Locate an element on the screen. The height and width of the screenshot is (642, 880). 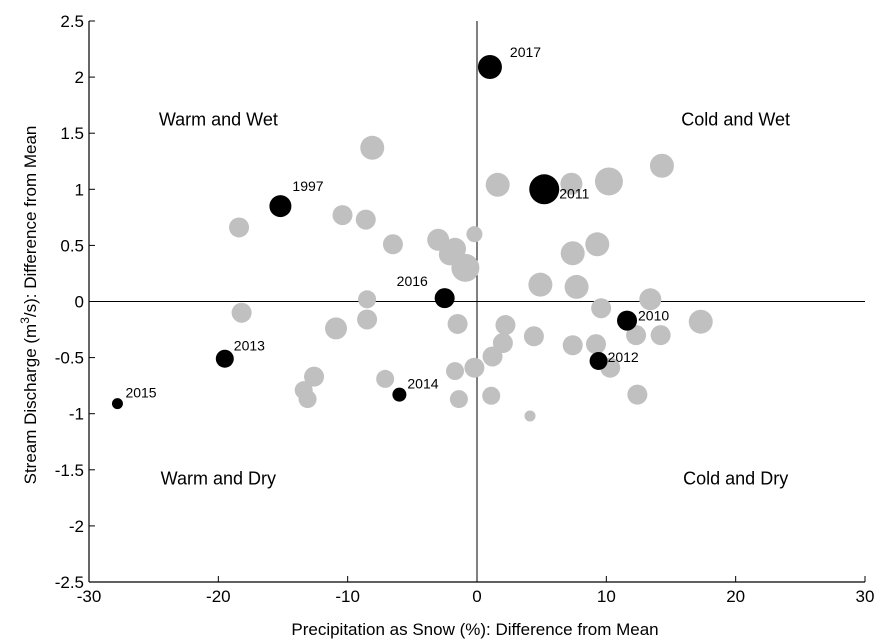
point-label: 2014 is located at coordinates (422, 384).